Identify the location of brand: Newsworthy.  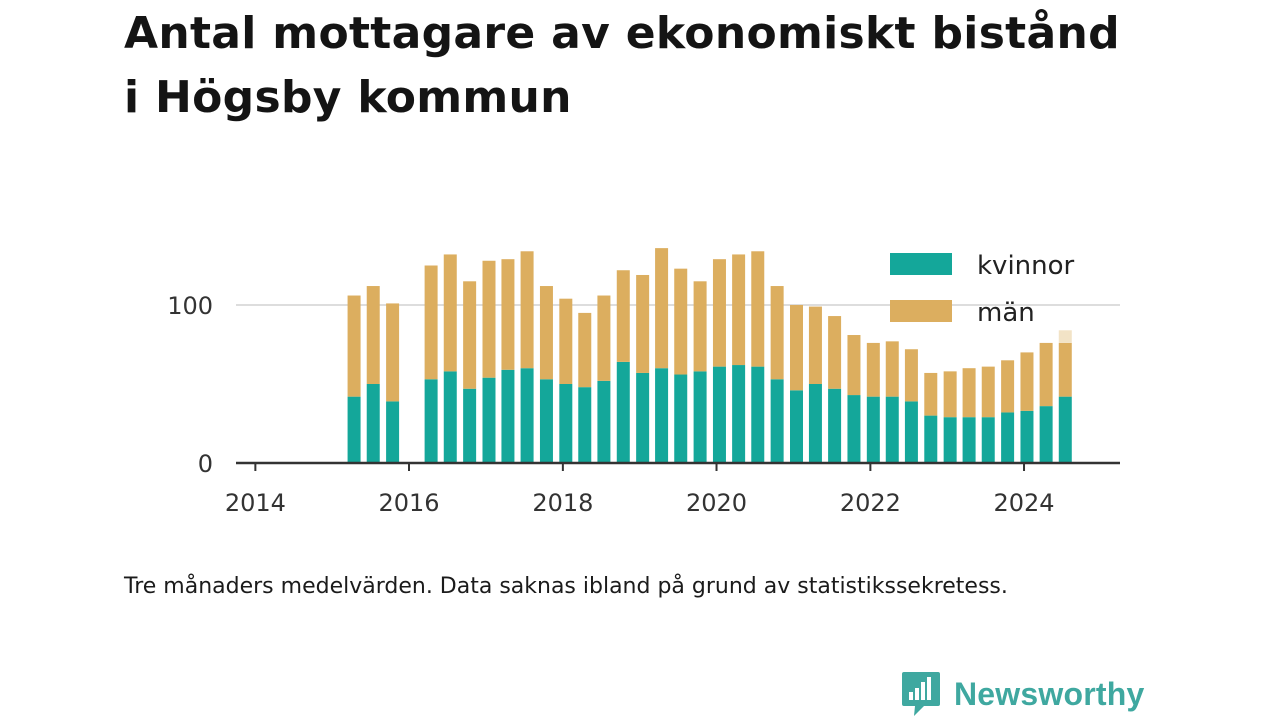
(1022, 694).